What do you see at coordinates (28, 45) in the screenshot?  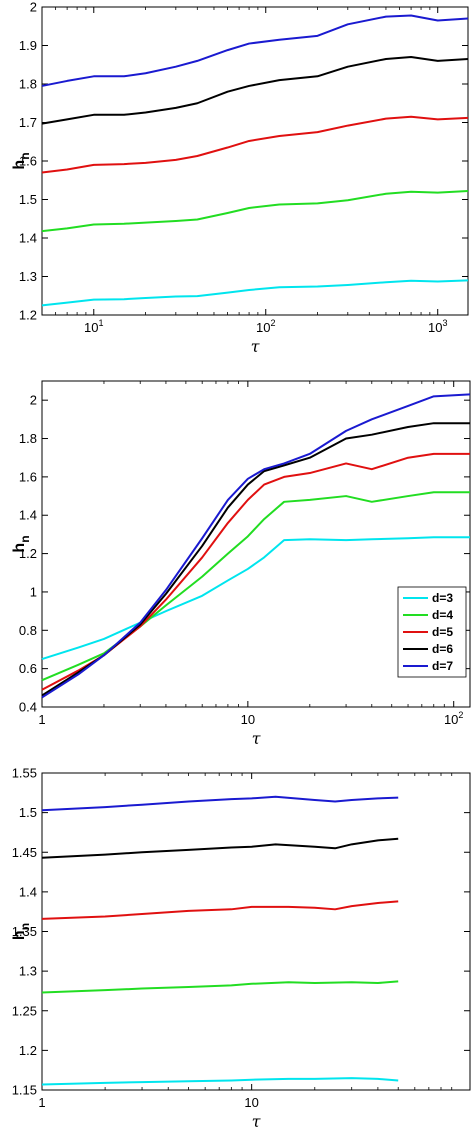 I see `y-tick-label: 1.9` at bounding box center [28, 45].